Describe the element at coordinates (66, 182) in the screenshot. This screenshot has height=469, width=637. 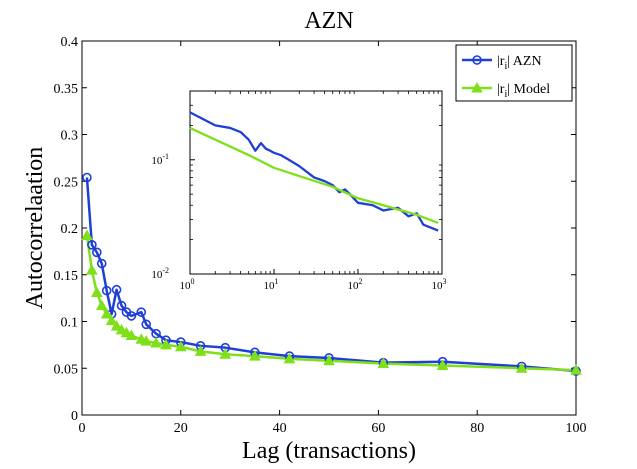
I see `y-tick-label: 0.25` at that location.